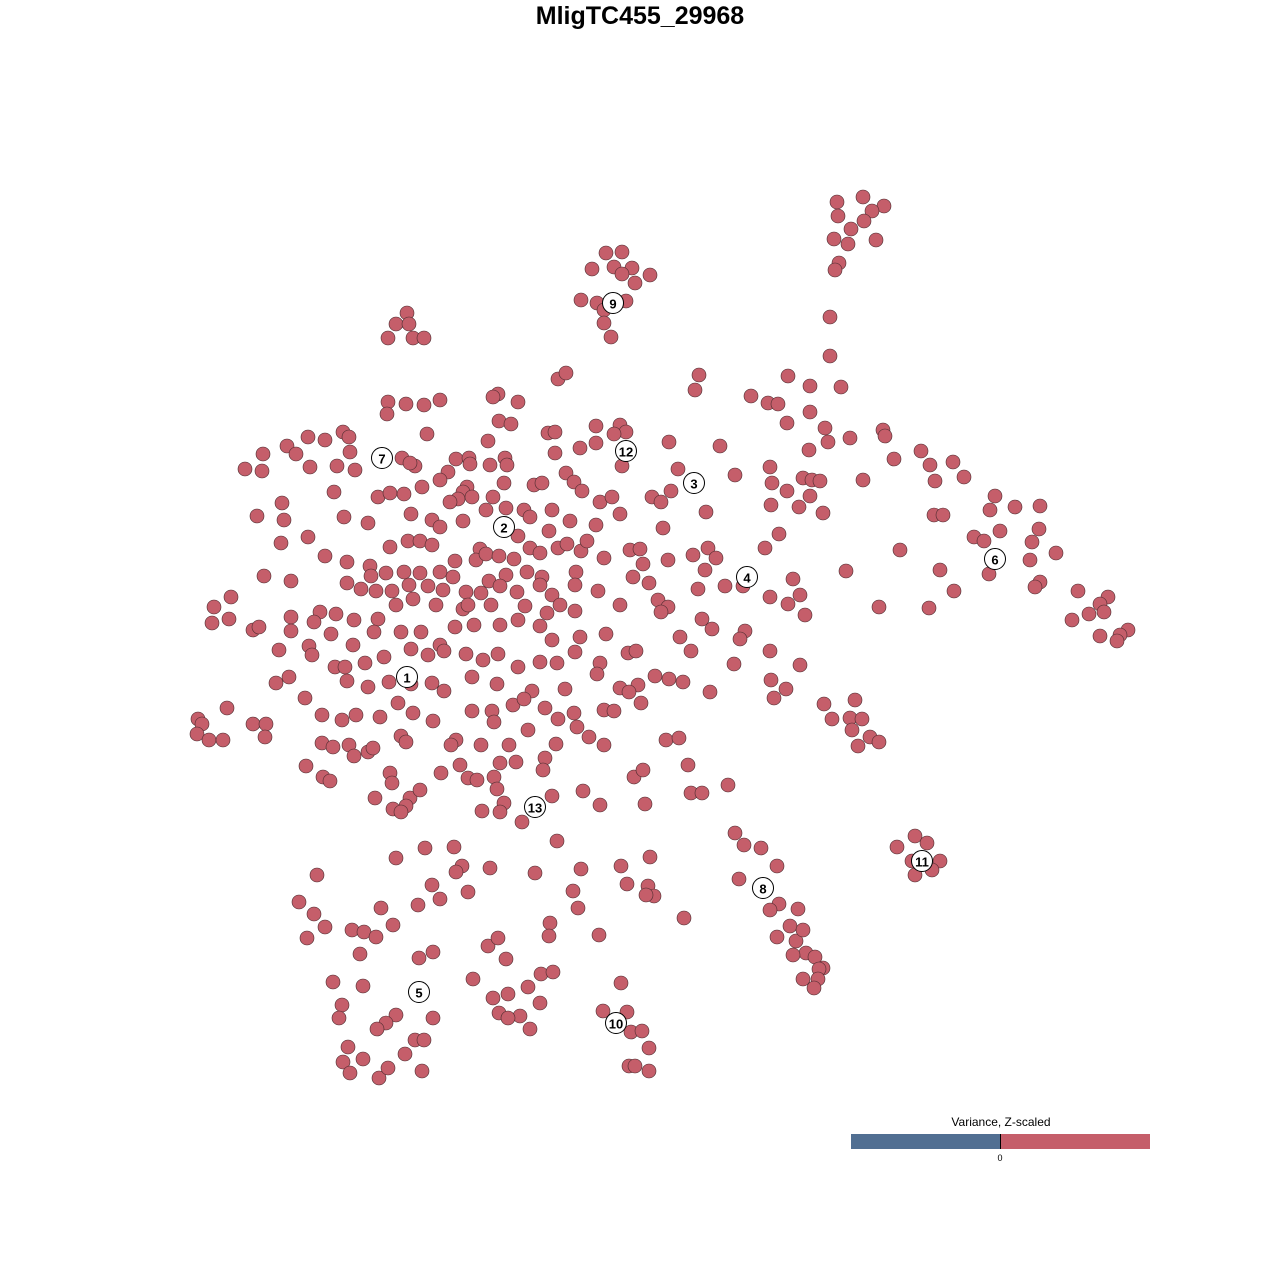  What do you see at coordinates (693, 484) in the screenshot?
I see `cluster-label-text: 3` at bounding box center [693, 484].